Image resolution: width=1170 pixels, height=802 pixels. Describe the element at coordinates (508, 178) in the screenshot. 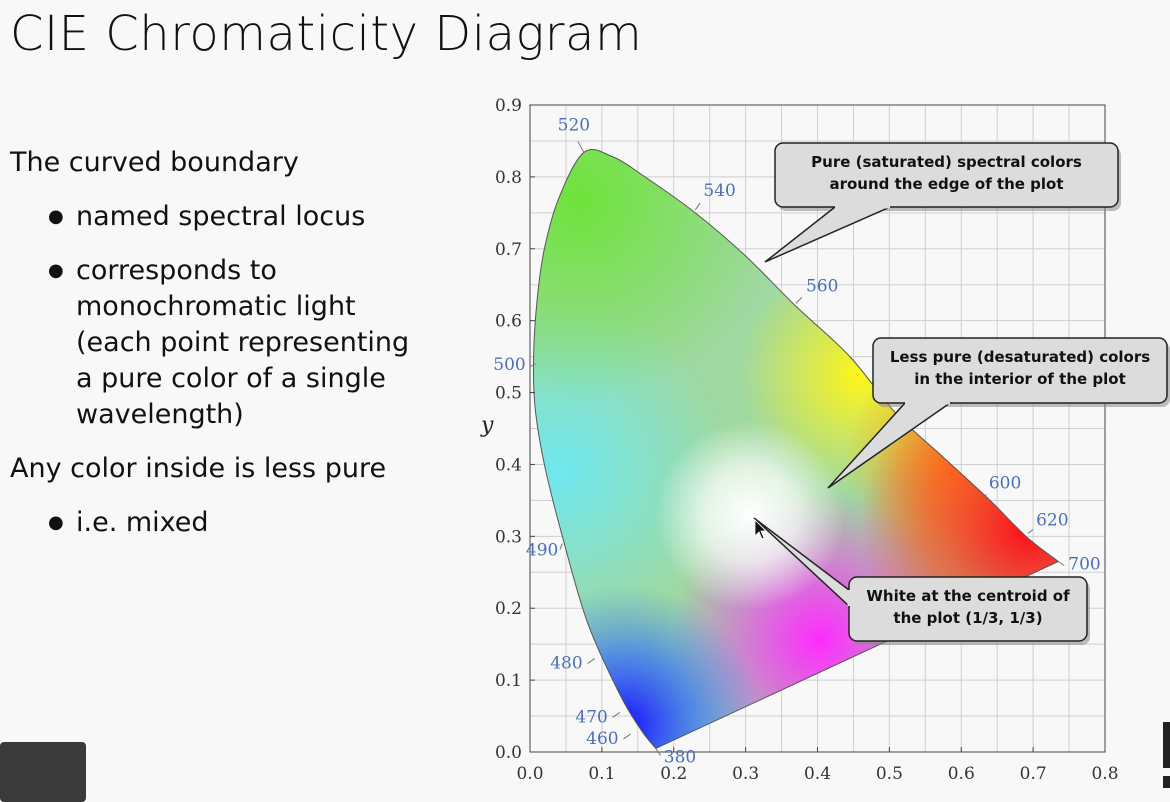

I see `y-tick-label: 0.8` at that location.